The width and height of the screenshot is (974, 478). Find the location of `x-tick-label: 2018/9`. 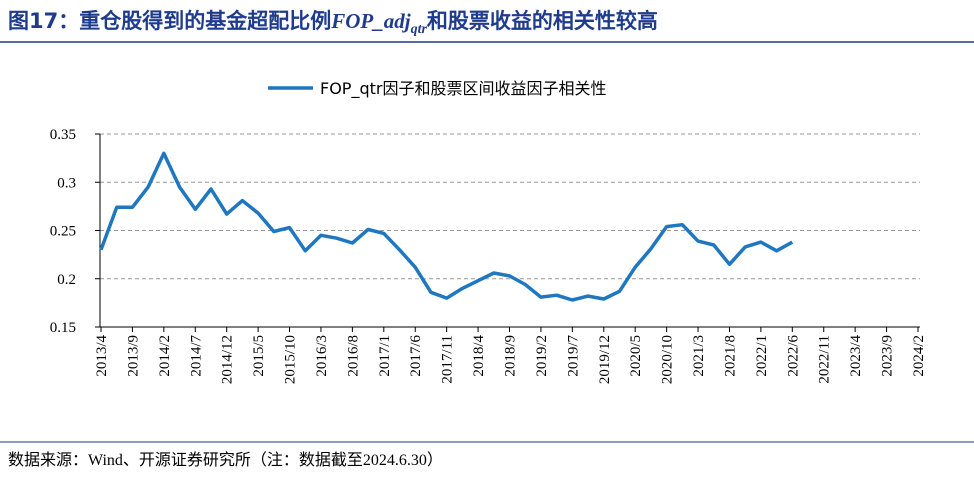

x-tick-label: 2018/9 is located at coordinates (511, 356).